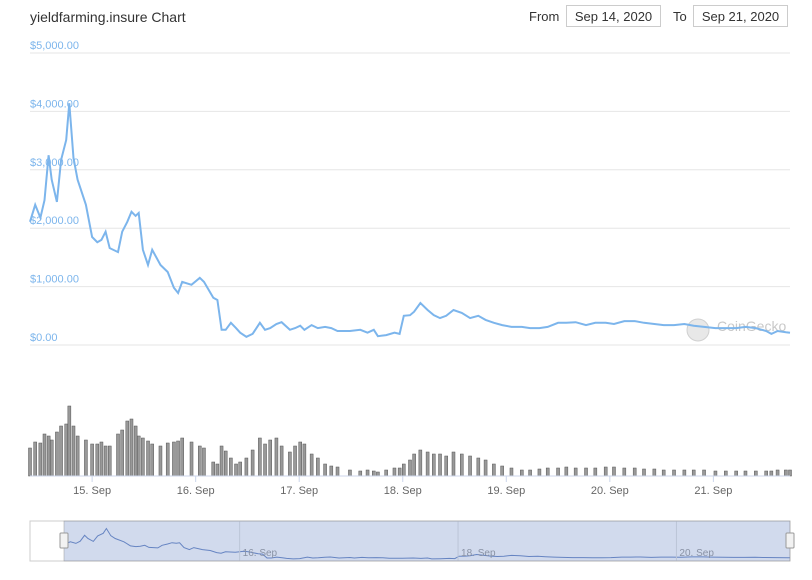 The width and height of the screenshot is (812, 580). I want to click on navigator-tick-label: 20. Sep, so click(696, 553).